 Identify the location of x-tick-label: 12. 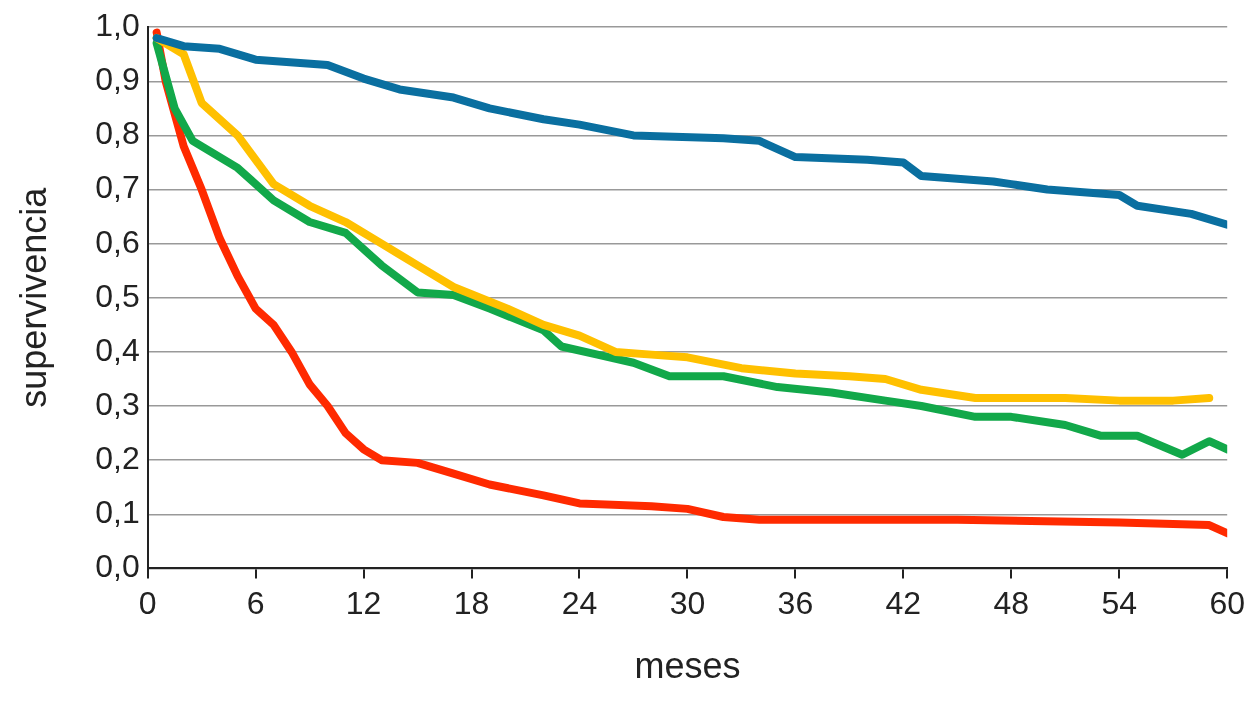
(363, 603).